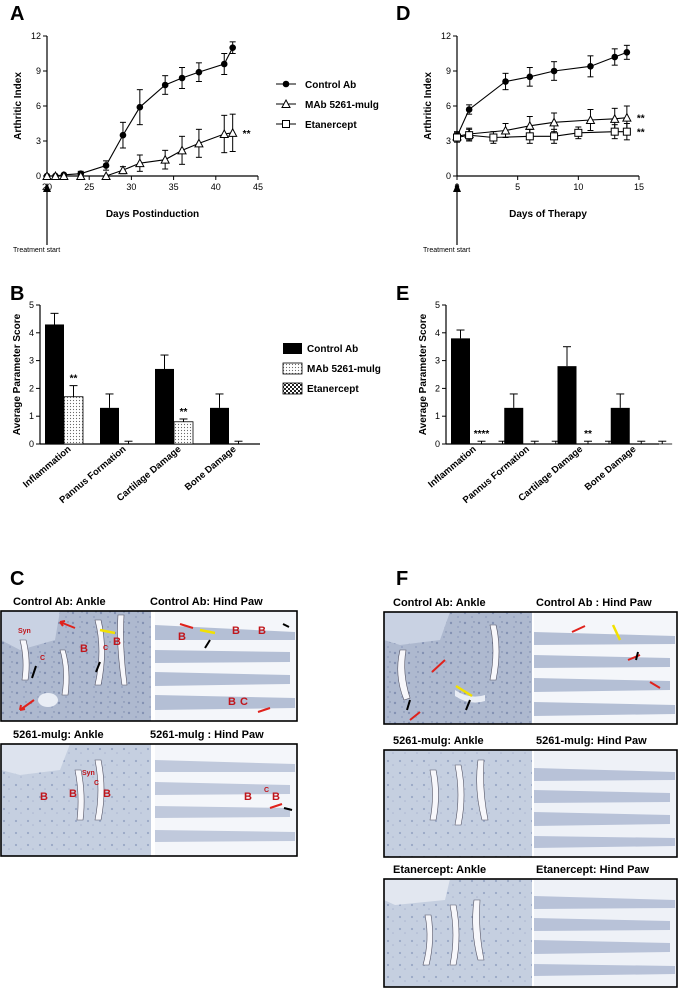 The width and height of the screenshot is (683, 991). Describe the element at coordinates (182, 637) in the screenshot. I see `histology-mark-bone-3: B` at that location.